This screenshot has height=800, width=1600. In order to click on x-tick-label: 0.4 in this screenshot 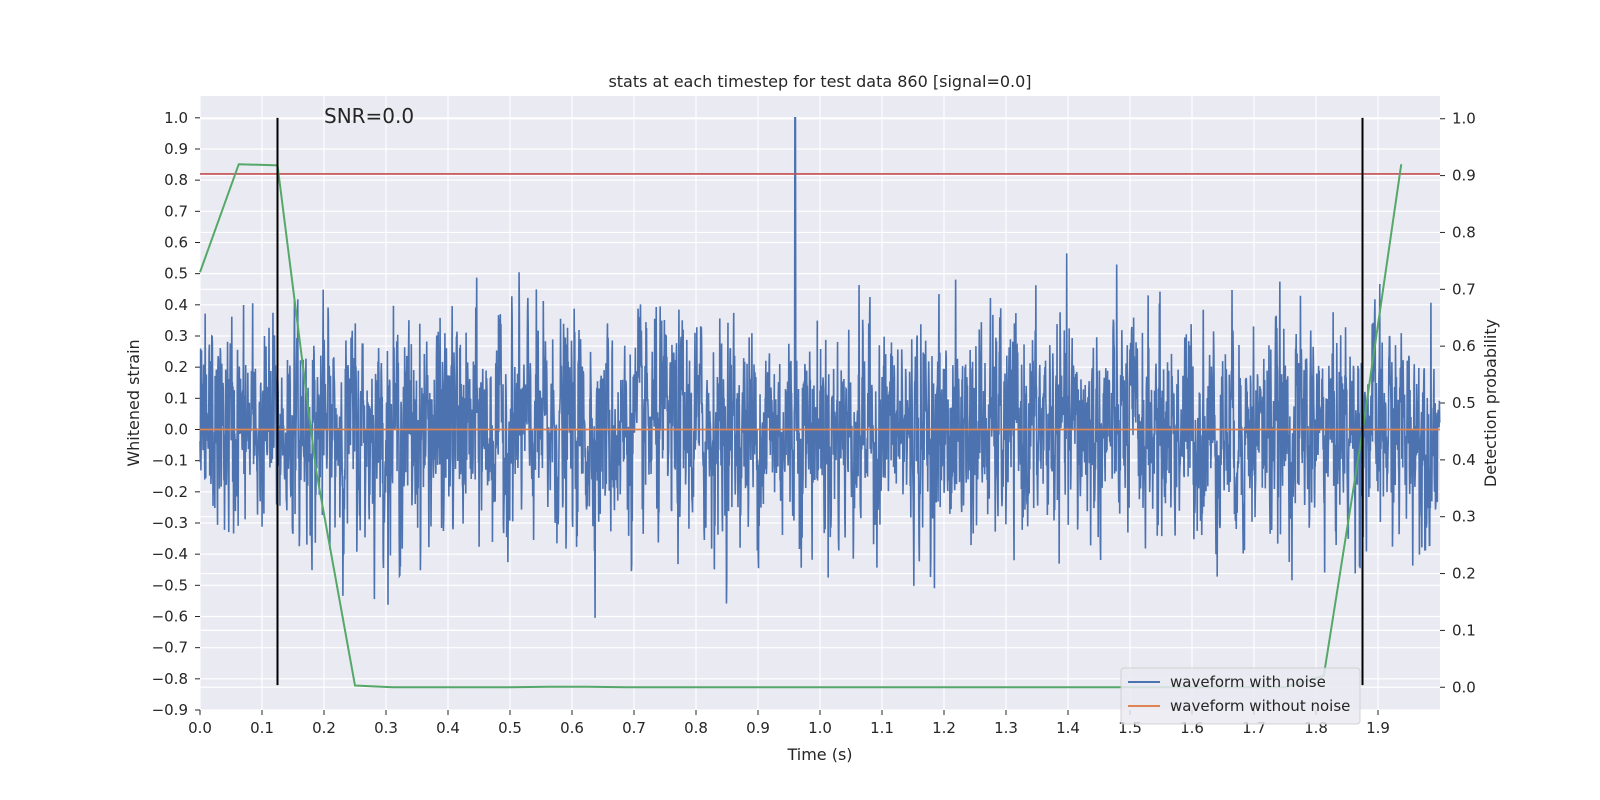, I will do `click(448, 728)`.